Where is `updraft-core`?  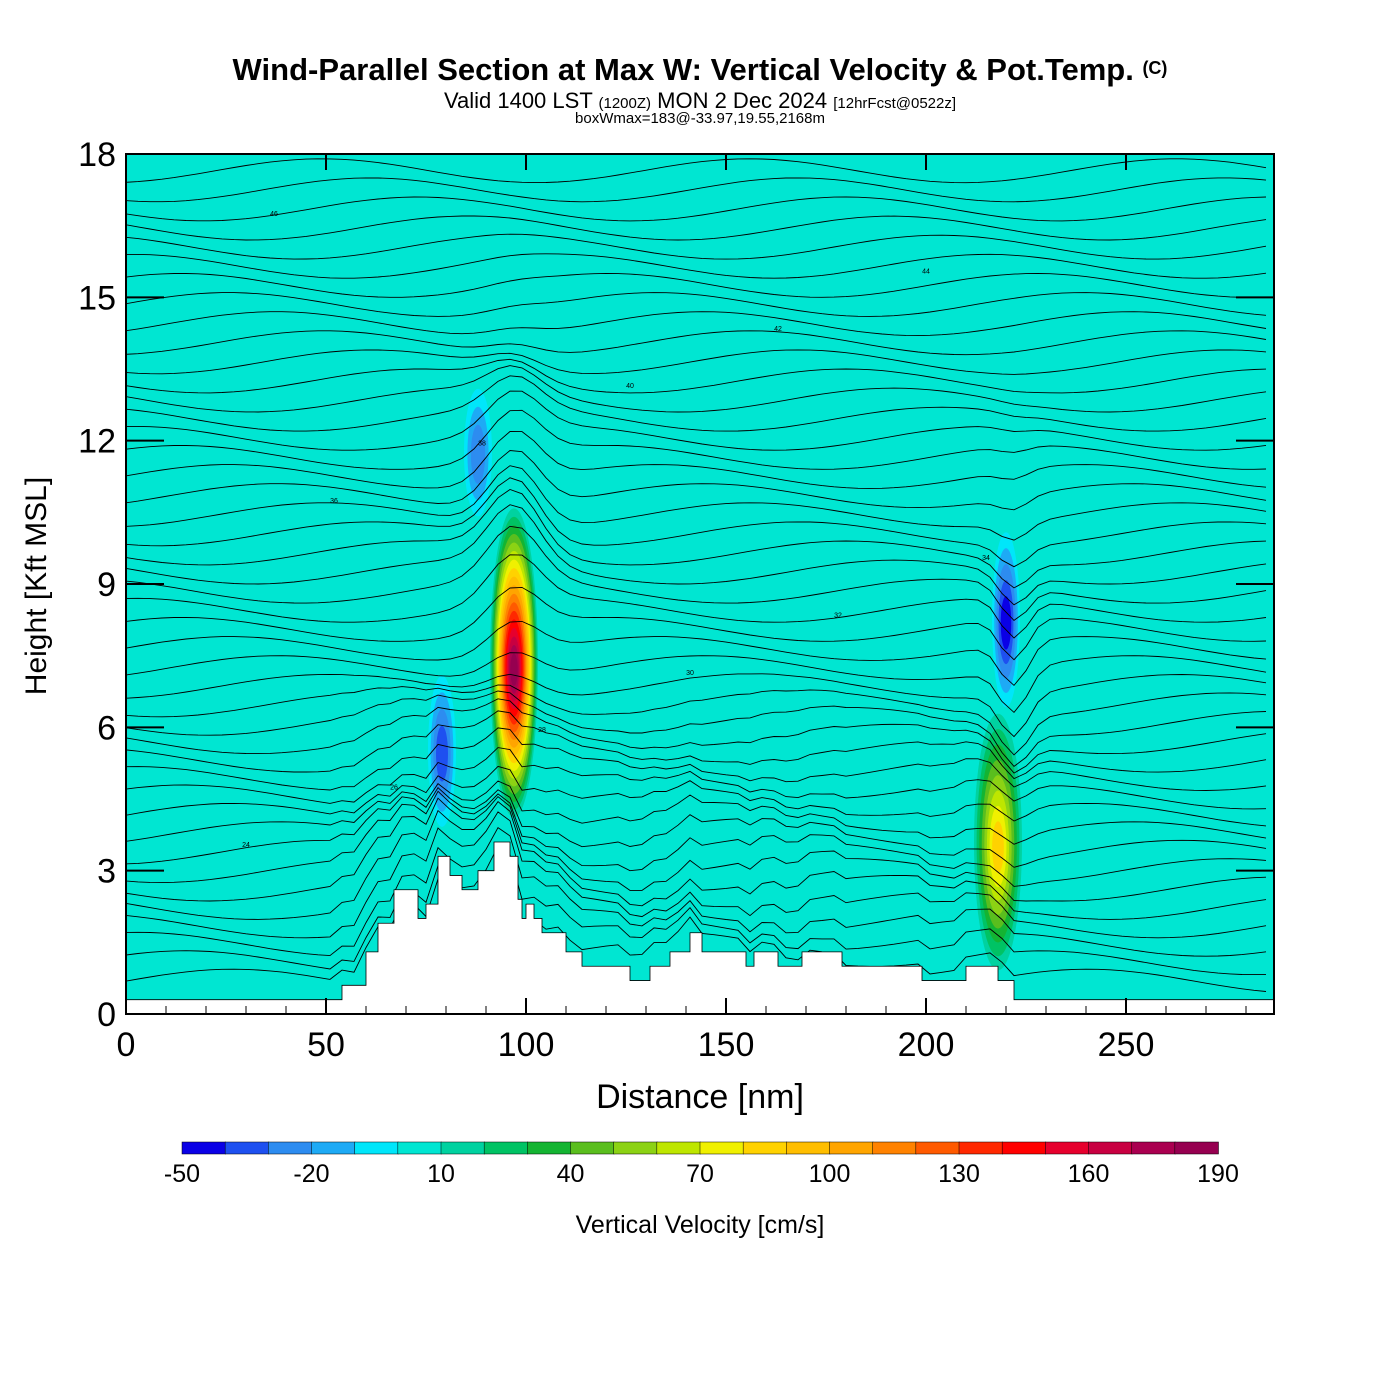 updraft-core is located at coordinates (514, 669).